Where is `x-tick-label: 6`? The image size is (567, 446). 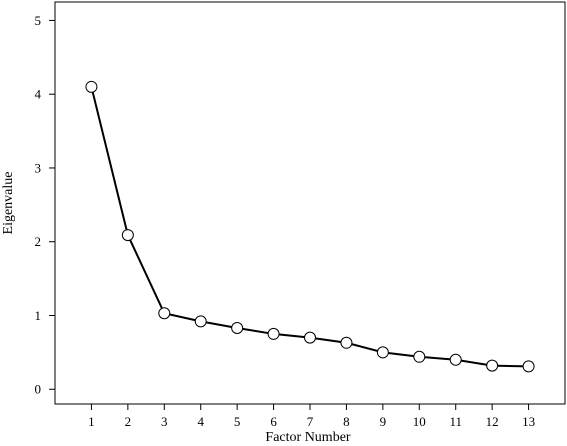 x-tick-label: 6 is located at coordinates (273, 421).